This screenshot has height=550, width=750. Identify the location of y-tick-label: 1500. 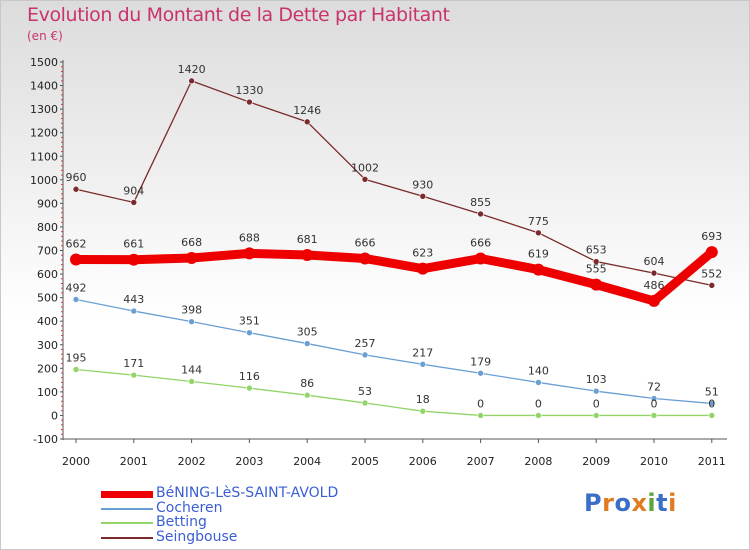
(44, 62).